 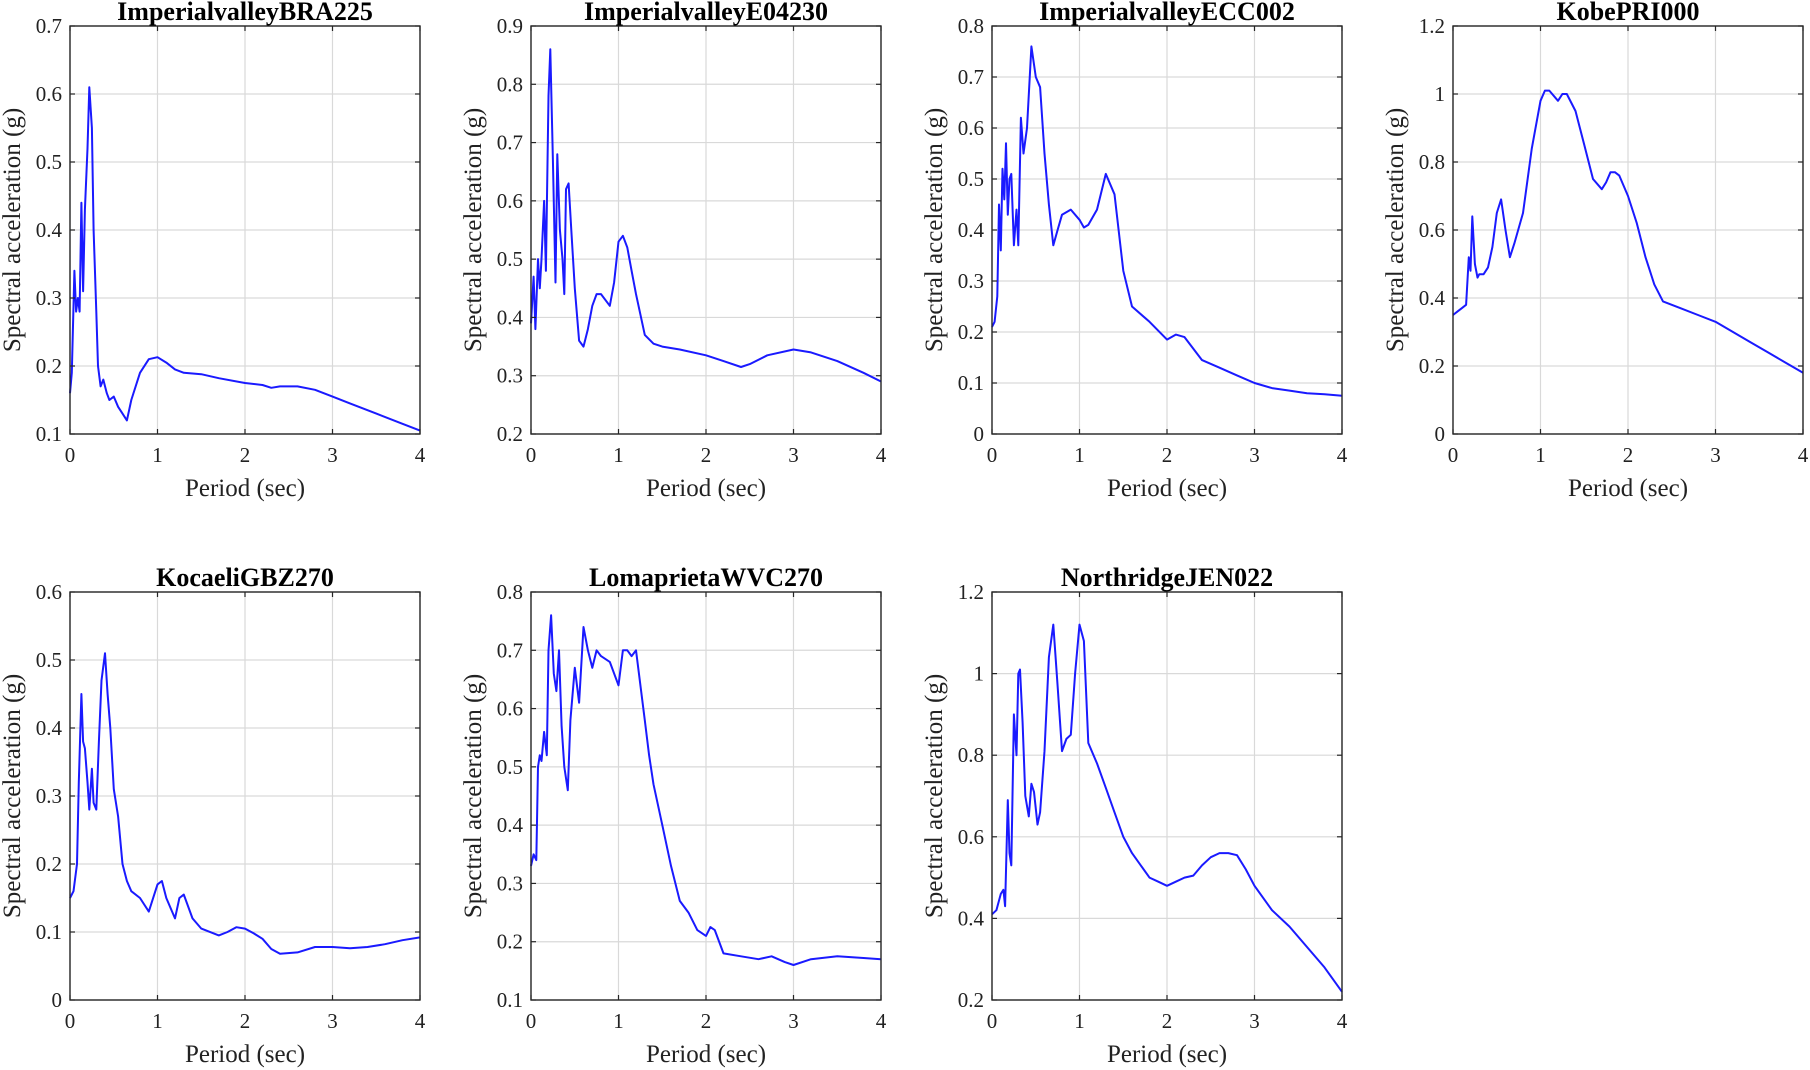 What do you see at coordinates (1628, 13) in the screenshot?
I see `plot-title: KobePRI000` at bounding box center [1628, 13].